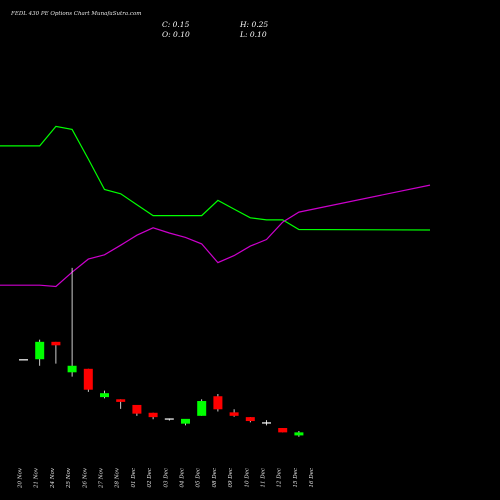 The height and width of the screenshot is (500, 500). I want to click on x-tick-label: 02 Dec, so click(150, 478).